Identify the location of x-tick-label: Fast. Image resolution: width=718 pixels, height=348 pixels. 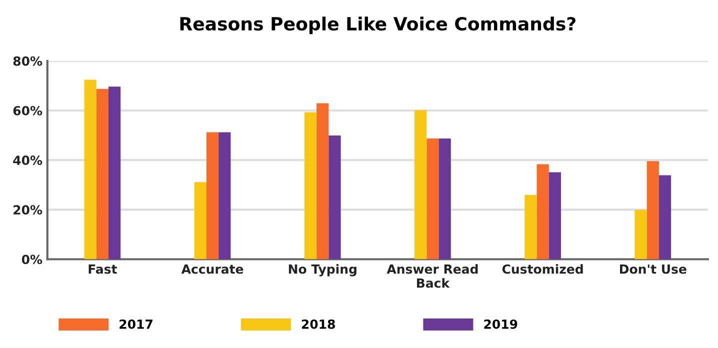
(102, 269).